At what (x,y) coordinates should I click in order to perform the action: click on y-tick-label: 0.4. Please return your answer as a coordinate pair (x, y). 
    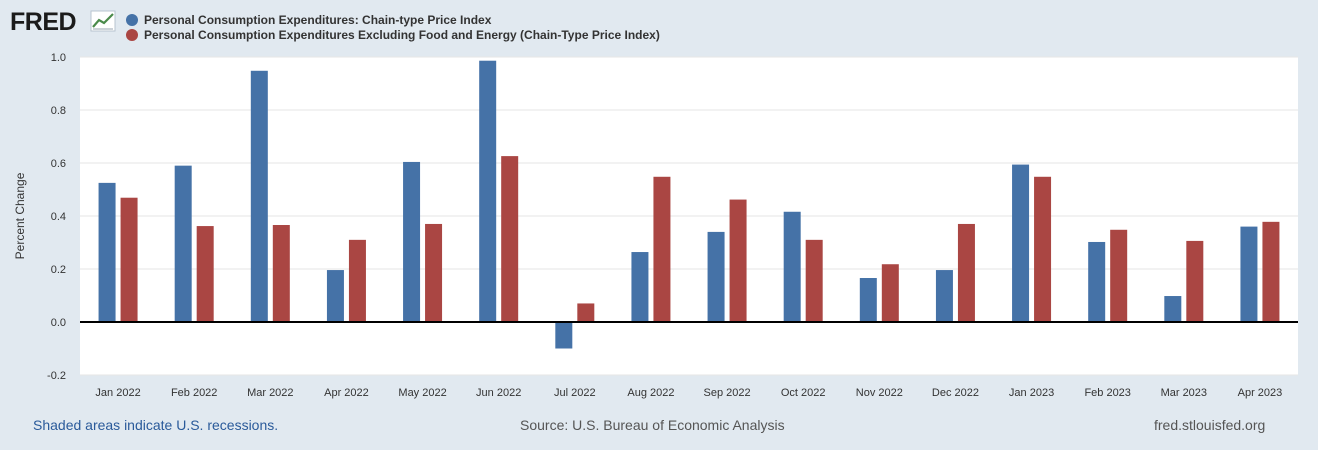
    Looking at the image, I should click on (58, 217).